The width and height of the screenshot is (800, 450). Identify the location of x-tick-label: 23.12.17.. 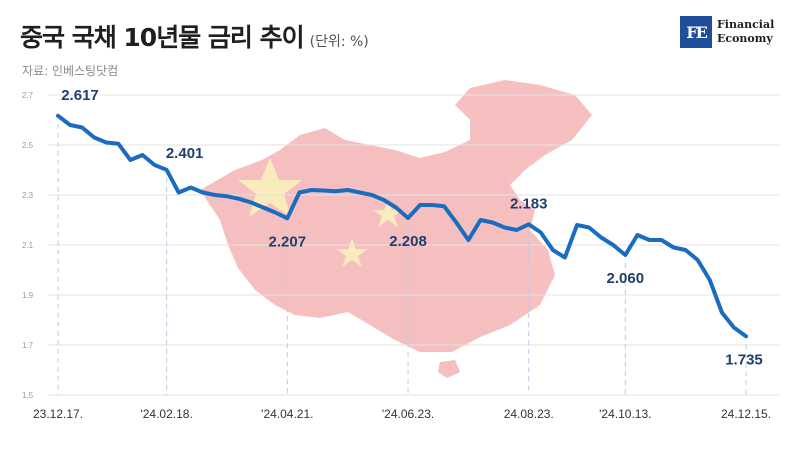
(58, 414).